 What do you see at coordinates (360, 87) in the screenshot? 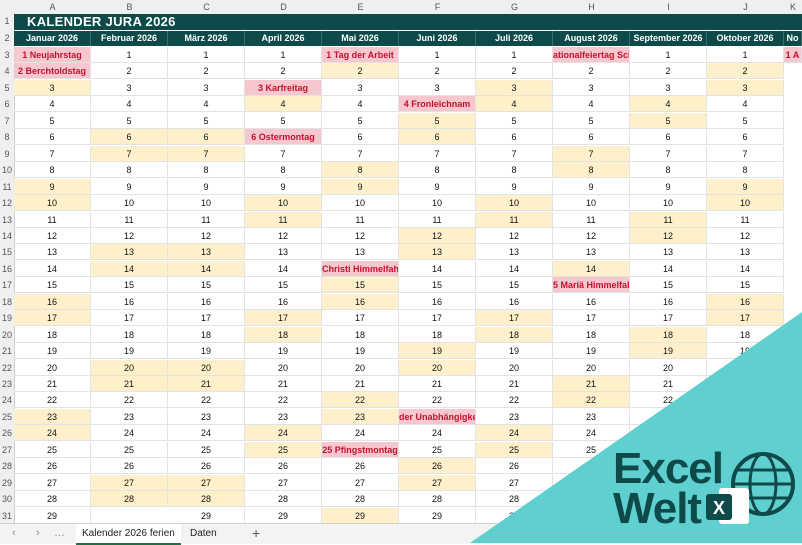
I see `day-cell: 3` at bounding box center [360, 87].